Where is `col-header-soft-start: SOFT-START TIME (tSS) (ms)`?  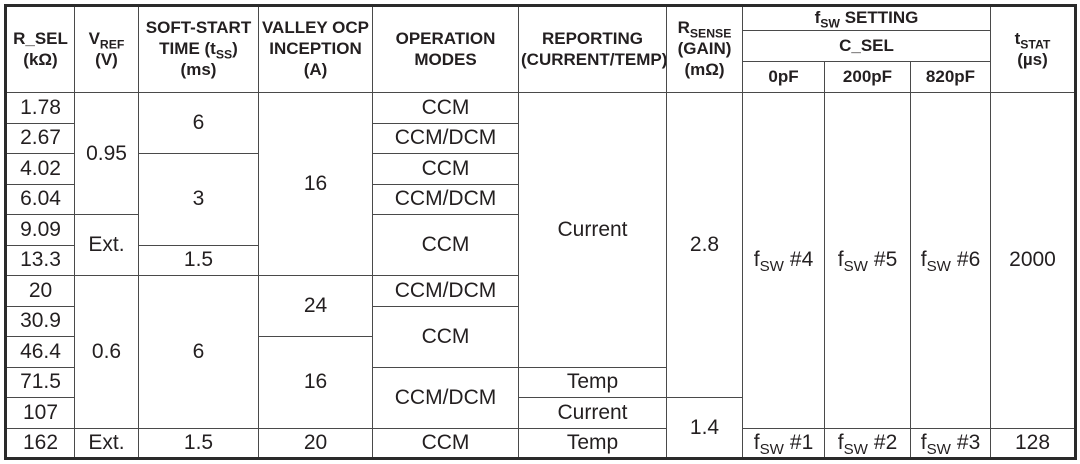
col-header-soft-start: SOFT-START TIME (tSS) (ms) is located at coordinates (198, 49).